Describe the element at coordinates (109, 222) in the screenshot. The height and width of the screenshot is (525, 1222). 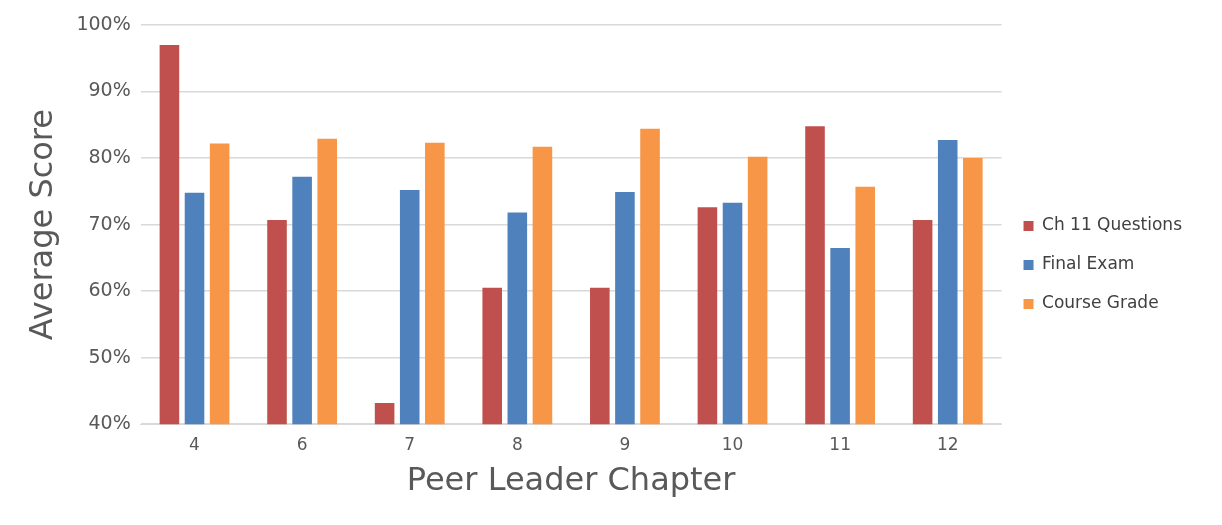
I see `y-tick-label: 70%` at that location.